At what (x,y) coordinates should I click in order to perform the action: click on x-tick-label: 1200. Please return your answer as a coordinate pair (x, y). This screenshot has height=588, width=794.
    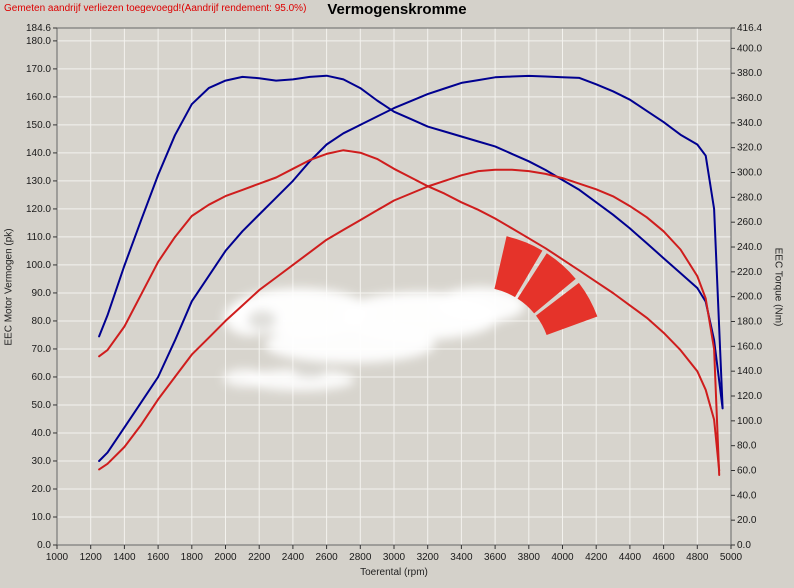
    Looking at the image, I should click on (91, 557).